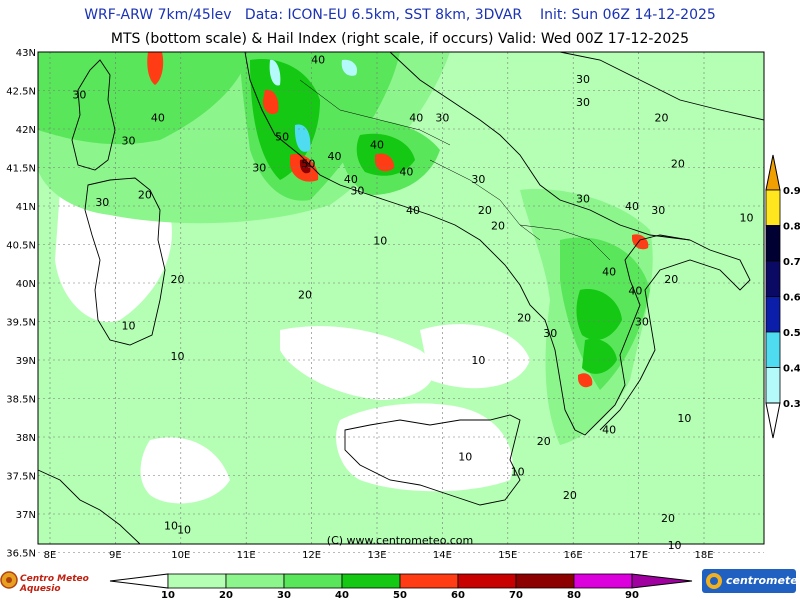 Image resolution: width=800 pixels, height=600 pixels. Describe the element at coordinates (21, 554) in the screenshot. I see `lat-label: 36.5N` at that location.